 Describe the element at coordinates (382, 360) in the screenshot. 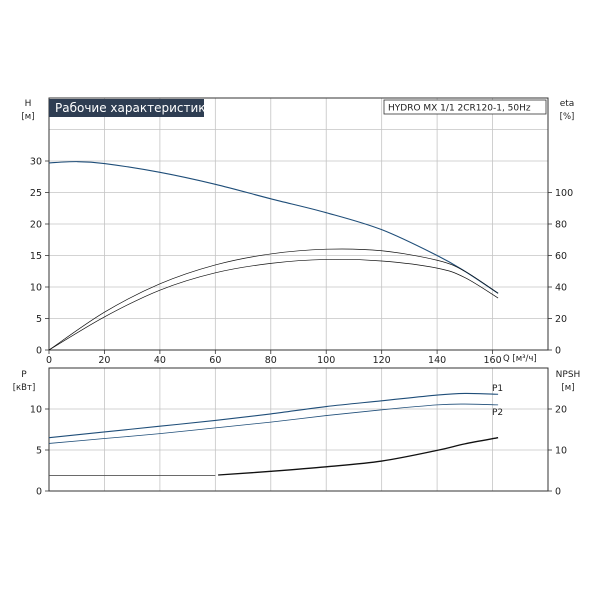

I see `x-tick-label: 120` at that location.